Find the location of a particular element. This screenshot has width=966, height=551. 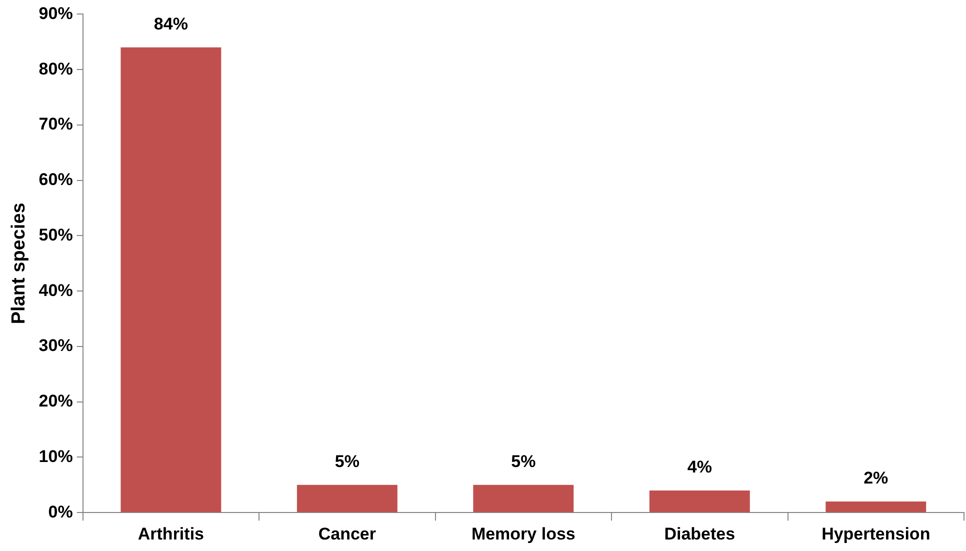

y-tick-label: 10% is located at coordinates (55, 456).